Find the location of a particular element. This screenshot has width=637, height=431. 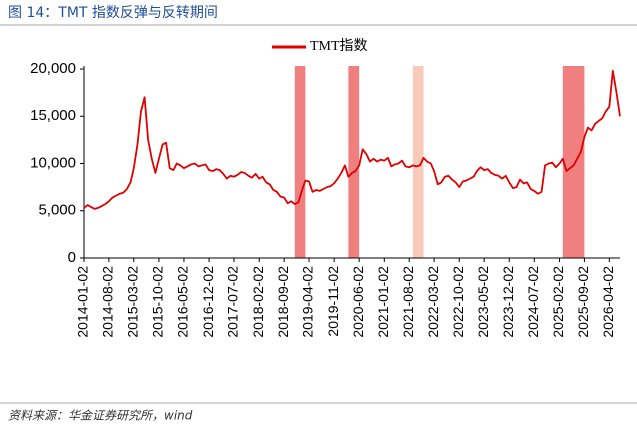

x-tick-label: 2014-08-02 is located at coordinates (108, 302).